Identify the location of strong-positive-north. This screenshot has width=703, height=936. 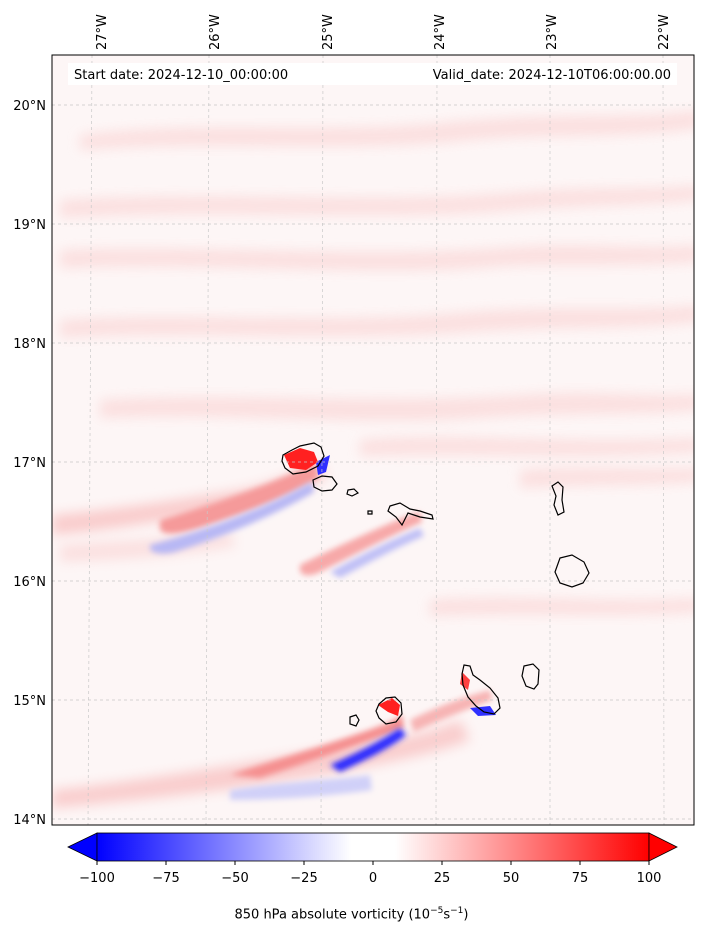
(301, 459).